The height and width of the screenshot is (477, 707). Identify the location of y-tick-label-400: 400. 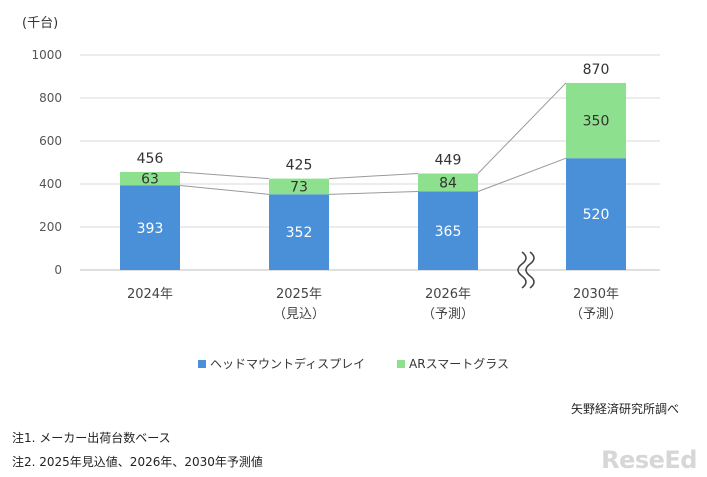
(50, 184).